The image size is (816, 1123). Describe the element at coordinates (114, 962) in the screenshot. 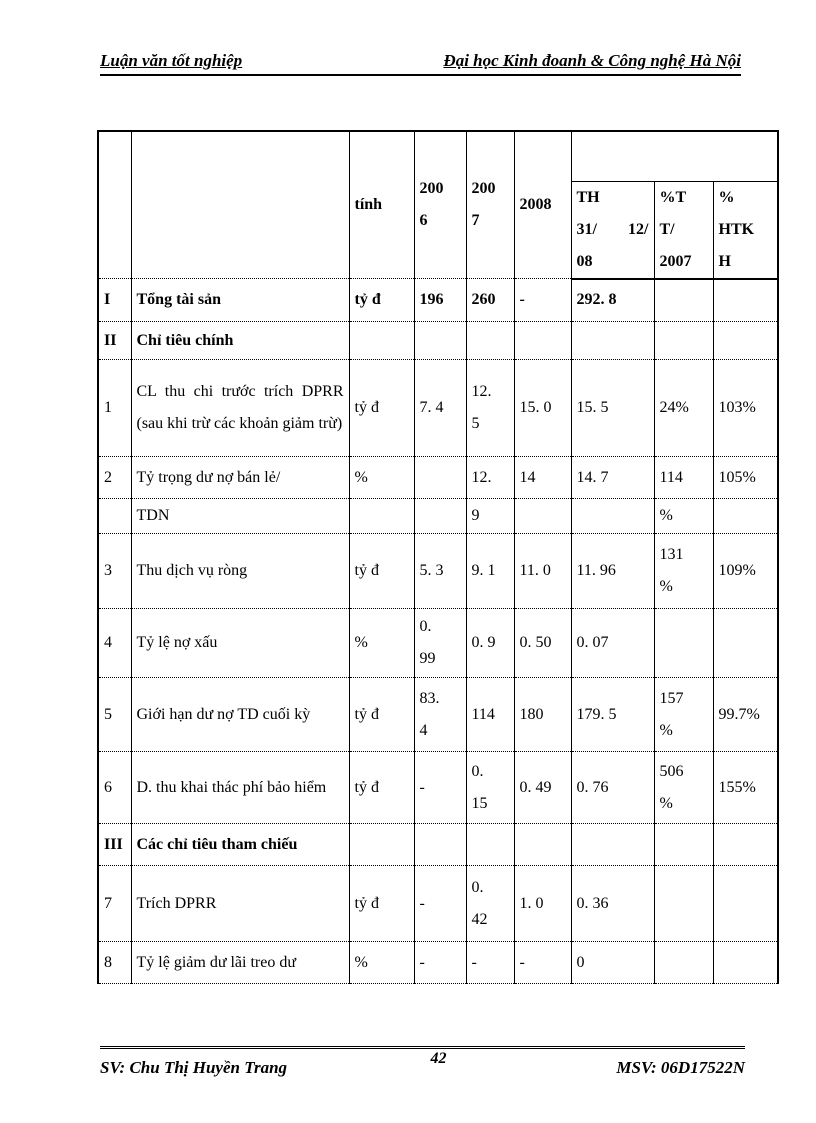

I see `row-index-cell: 8` at that location.